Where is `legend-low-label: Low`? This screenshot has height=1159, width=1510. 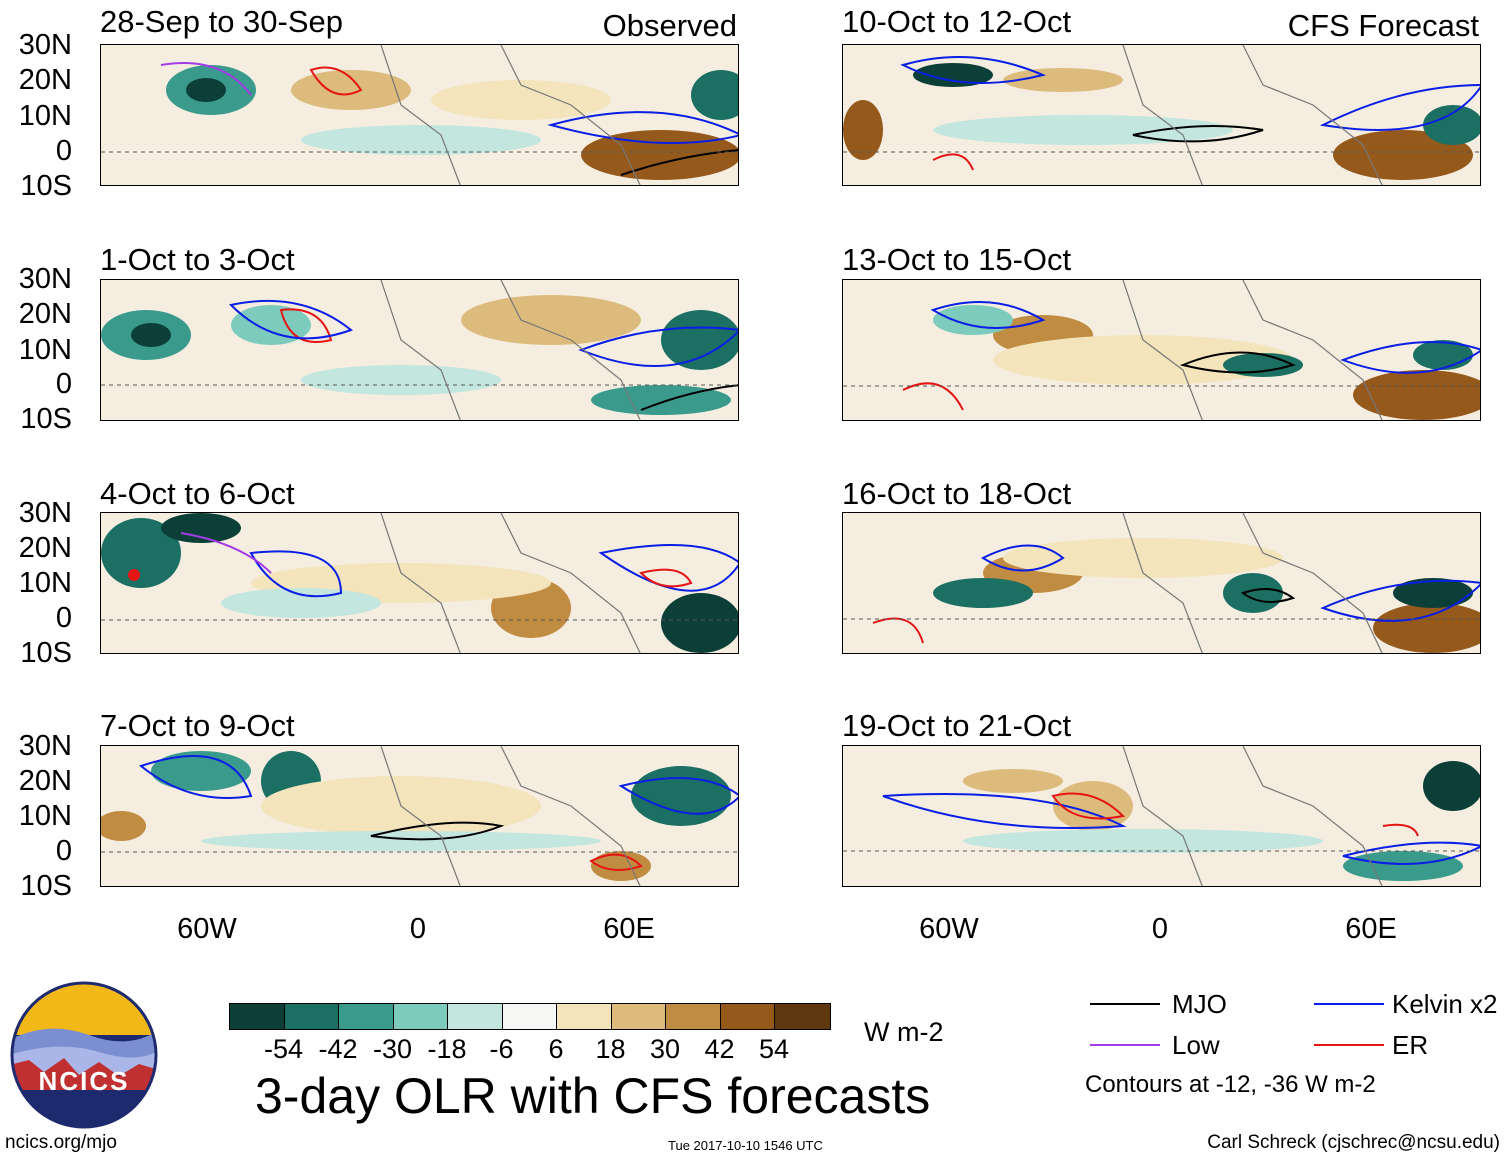
legend-low-label: Low is located at coordinates (1196, 1045).